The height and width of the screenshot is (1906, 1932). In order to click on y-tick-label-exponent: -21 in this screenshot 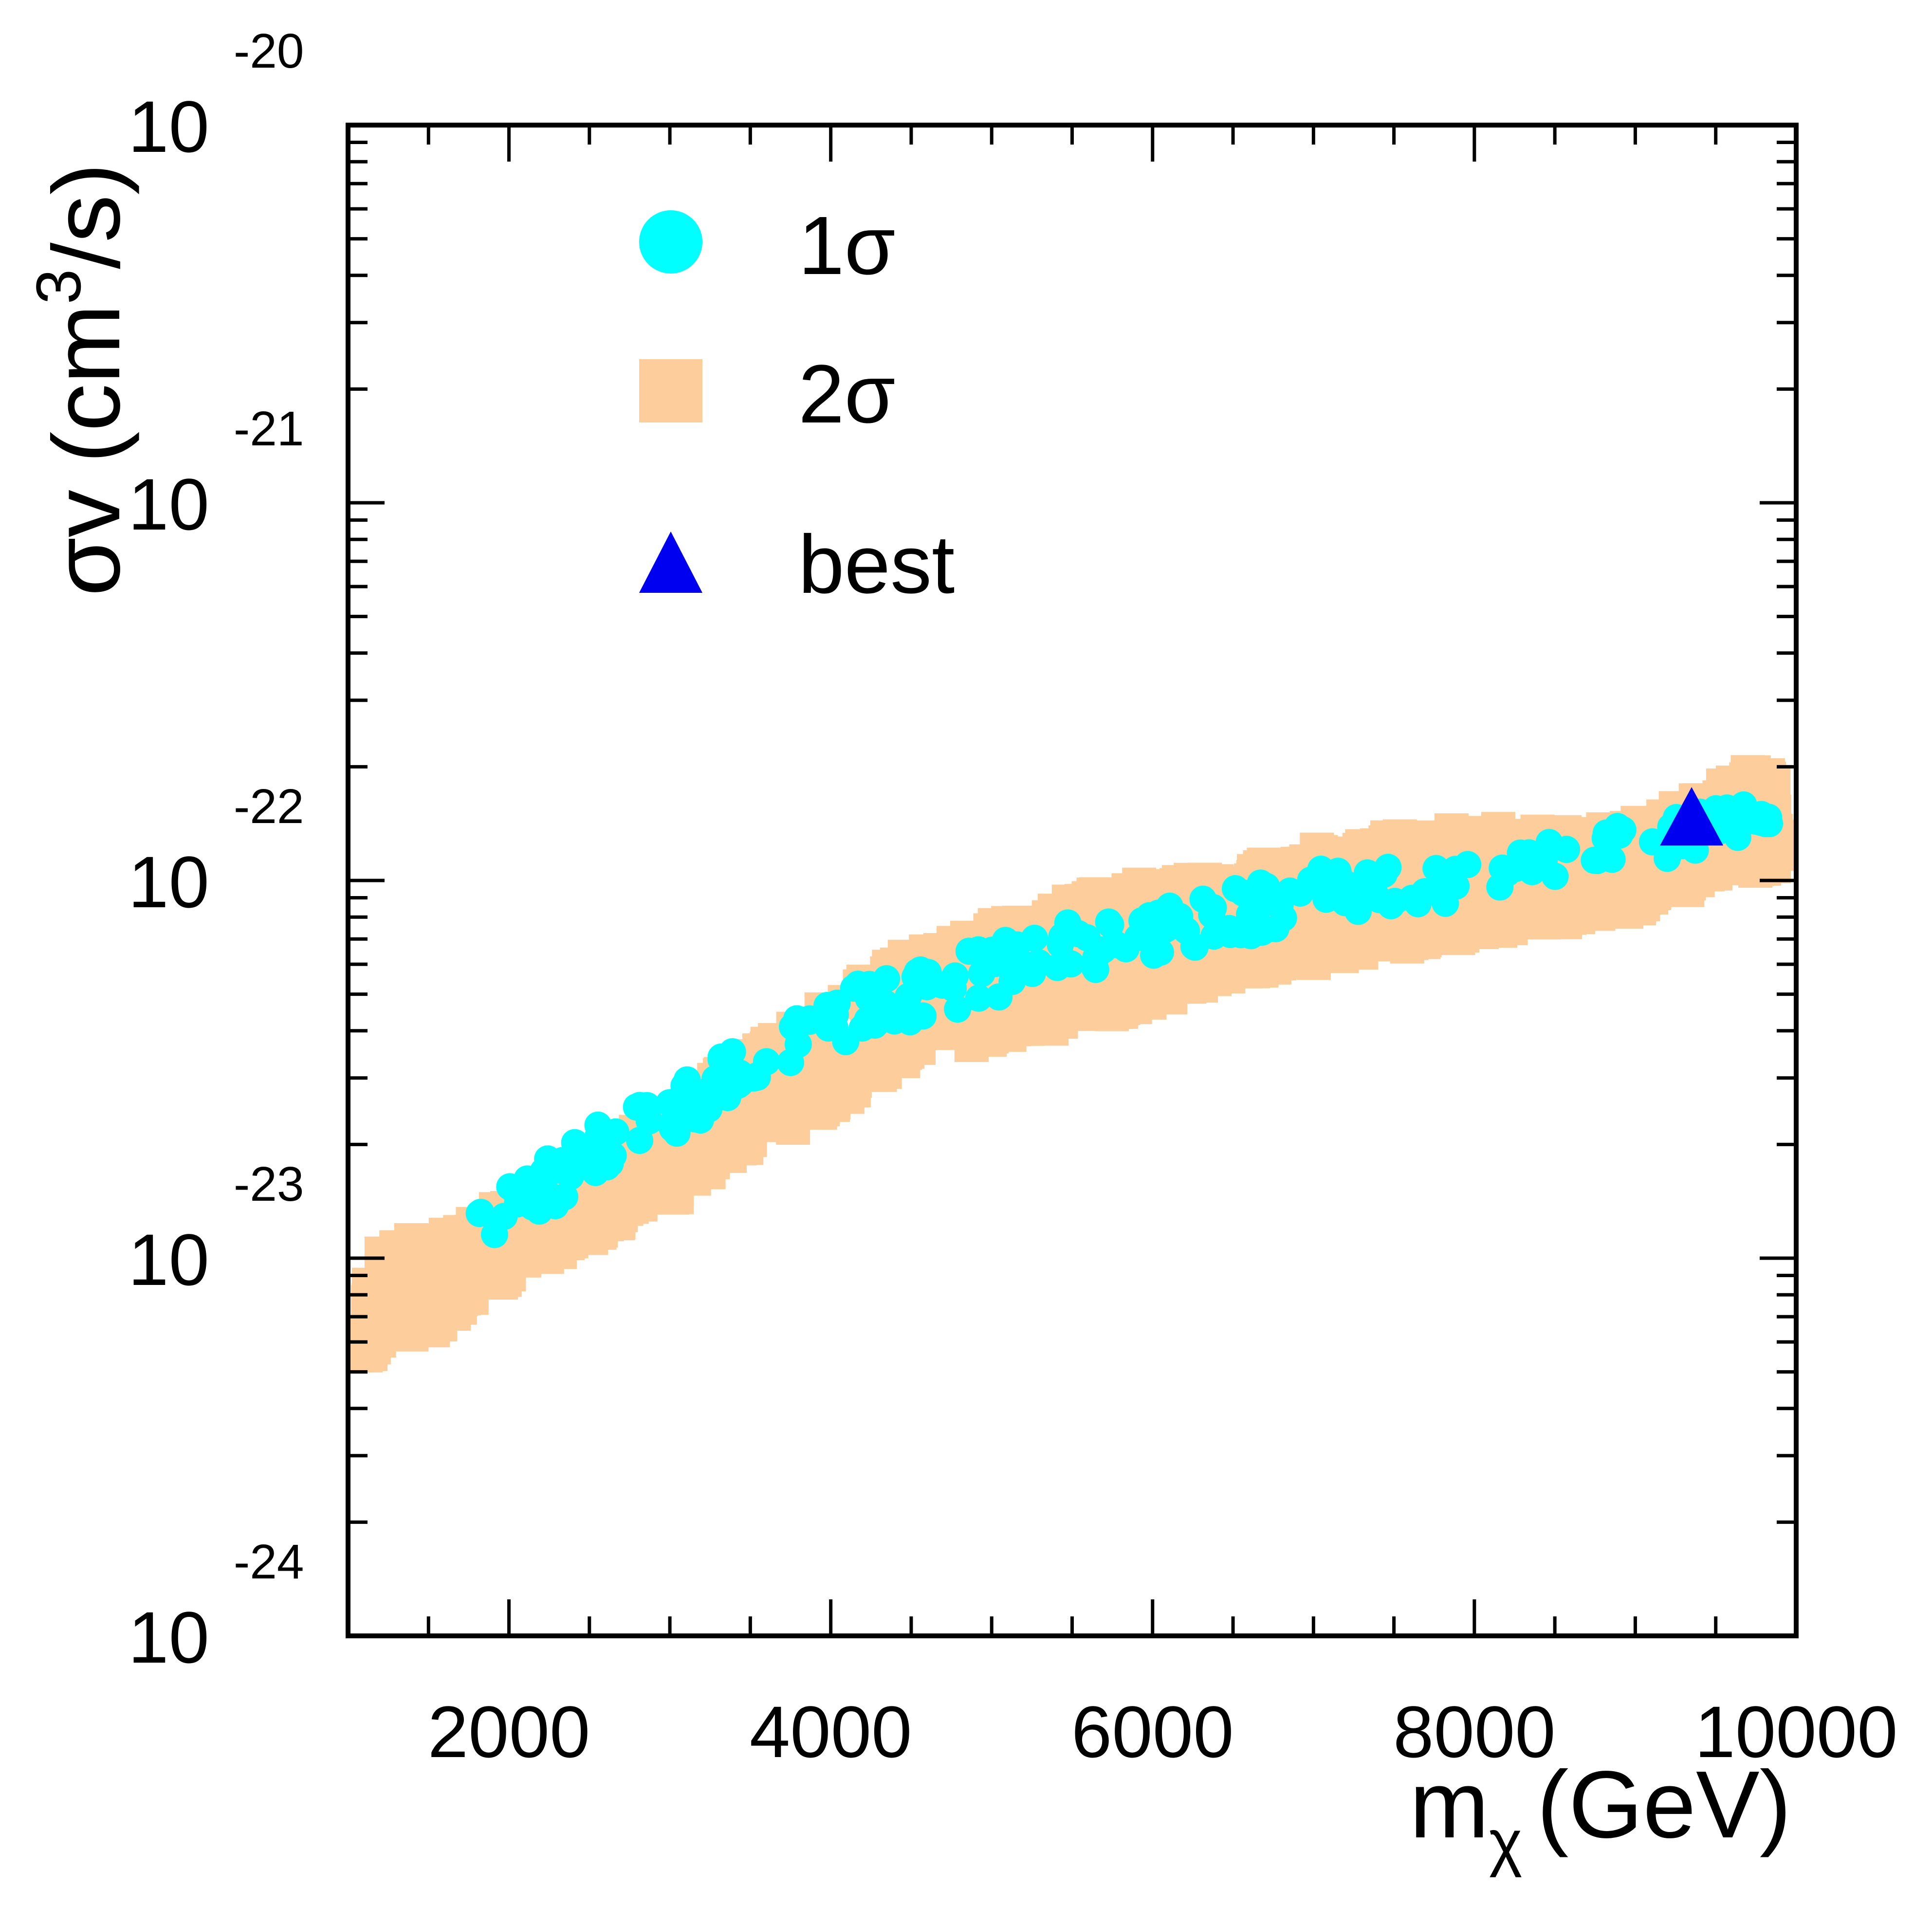, I will do `click(269, 429)`.